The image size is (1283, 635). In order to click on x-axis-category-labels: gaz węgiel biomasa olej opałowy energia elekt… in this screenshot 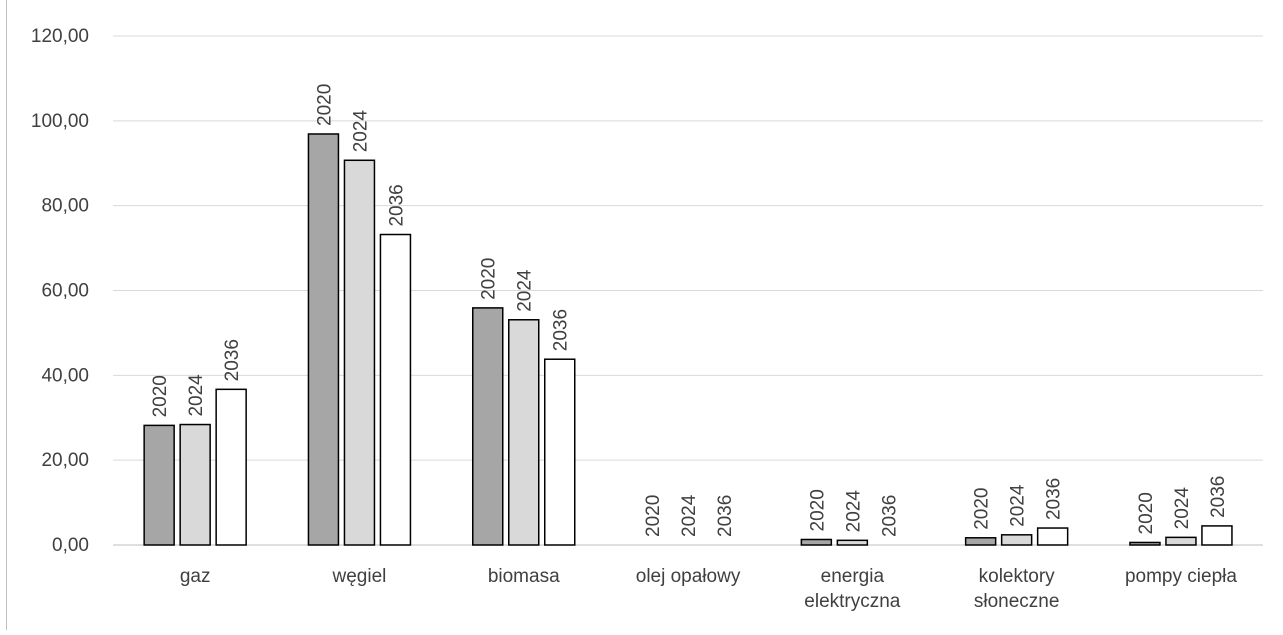, I will do `click(709, 589)`.